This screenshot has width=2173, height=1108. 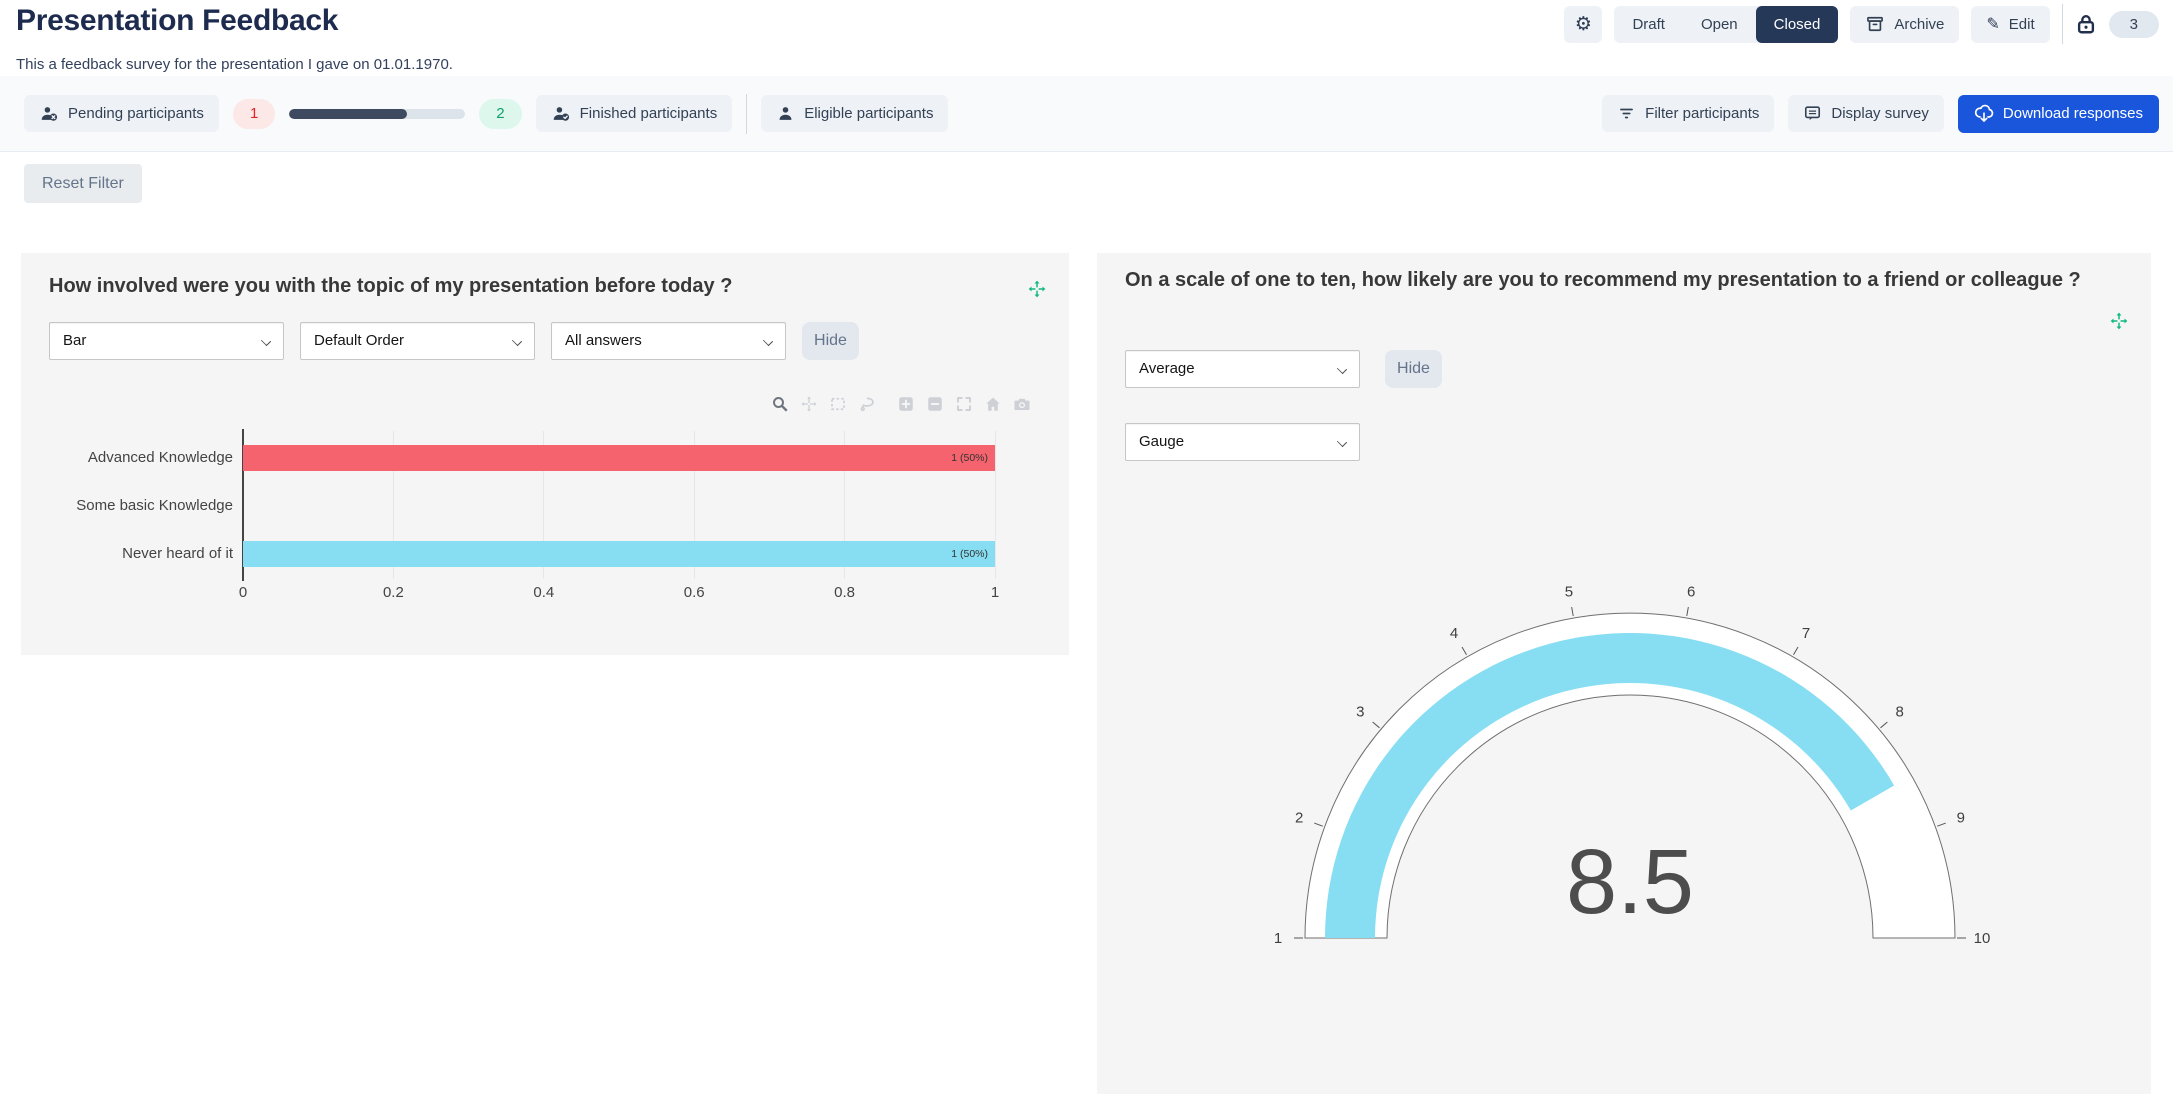 I want to click on filter-participants-label: Filter participants, so click(x=1702, y=113).